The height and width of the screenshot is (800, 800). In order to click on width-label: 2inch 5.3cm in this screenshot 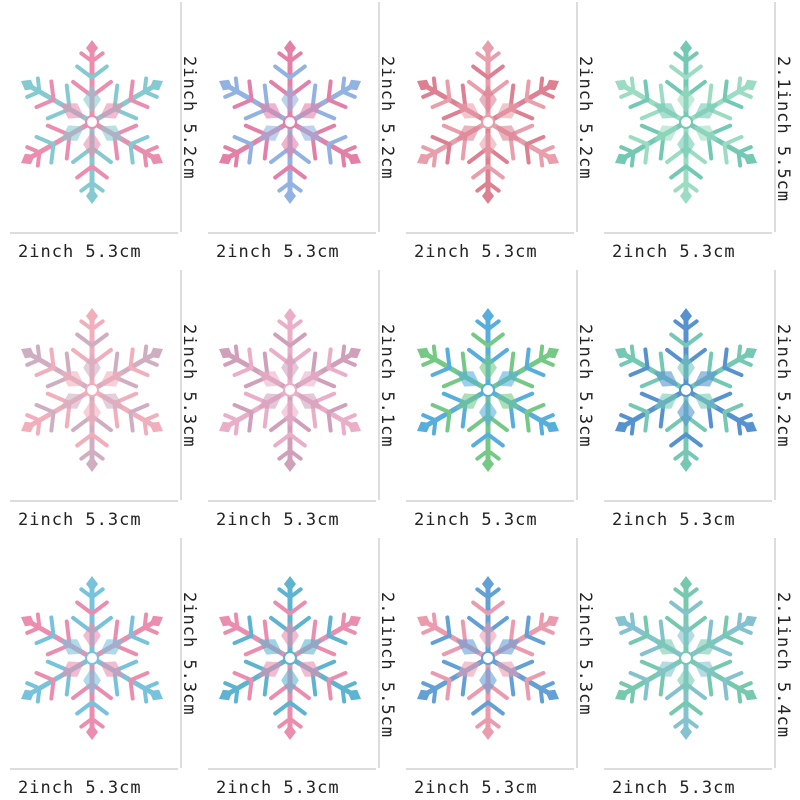, I will do `click(80, 520)`.